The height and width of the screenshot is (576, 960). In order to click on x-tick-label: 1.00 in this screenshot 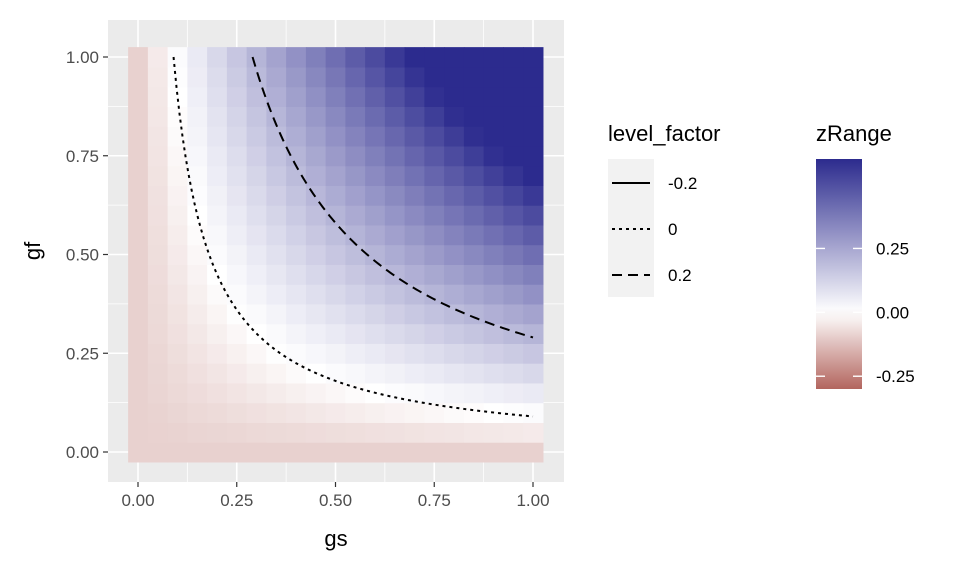, I will do `click(532, 500)`.